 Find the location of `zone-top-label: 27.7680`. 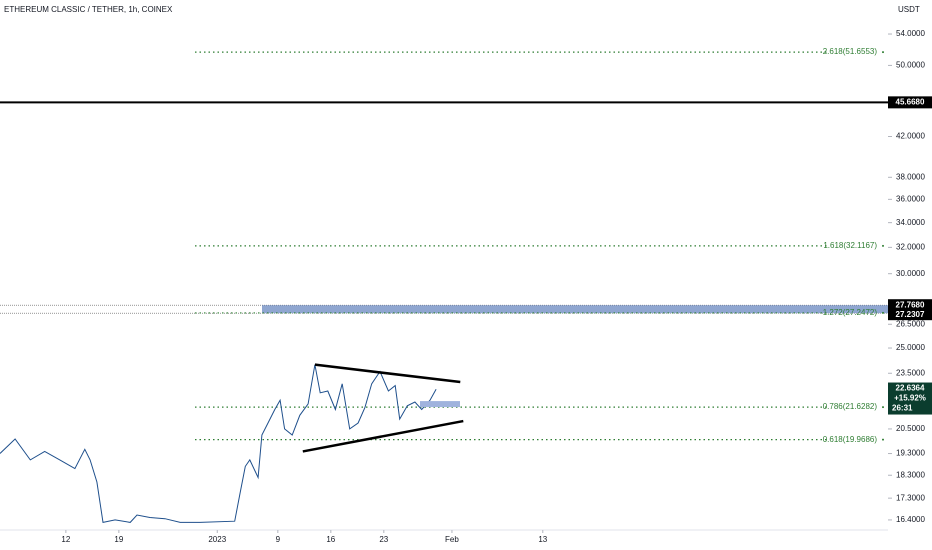

zone-top-label: 27.7680 is located at coordinates (910, 304).